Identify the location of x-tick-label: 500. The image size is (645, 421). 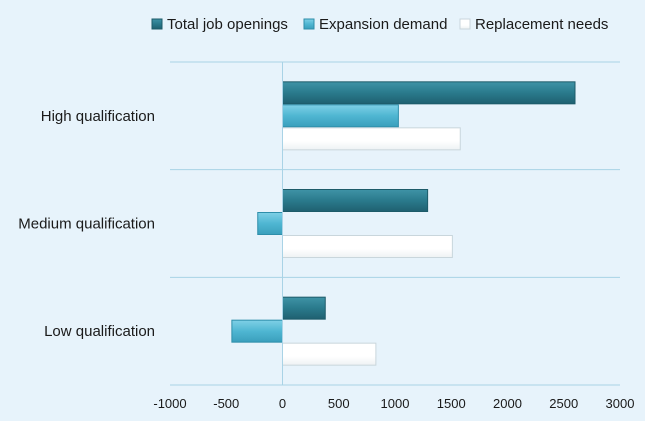
(339, 403).